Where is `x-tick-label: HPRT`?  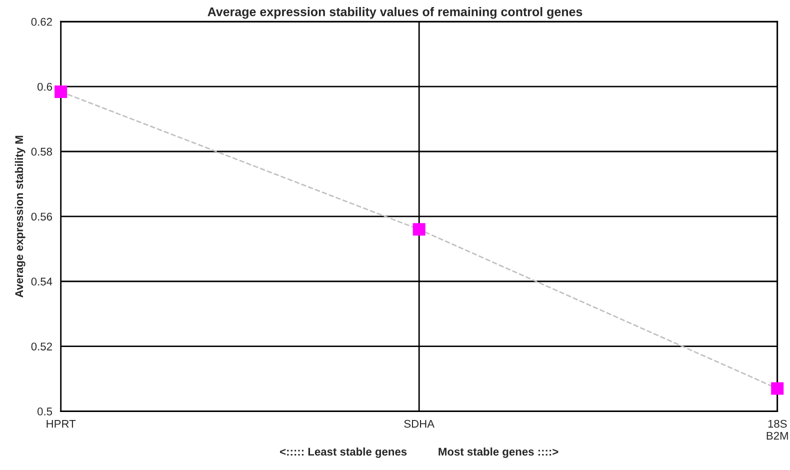
x-tick-label: HPRT is located at coordinates (61, 424).